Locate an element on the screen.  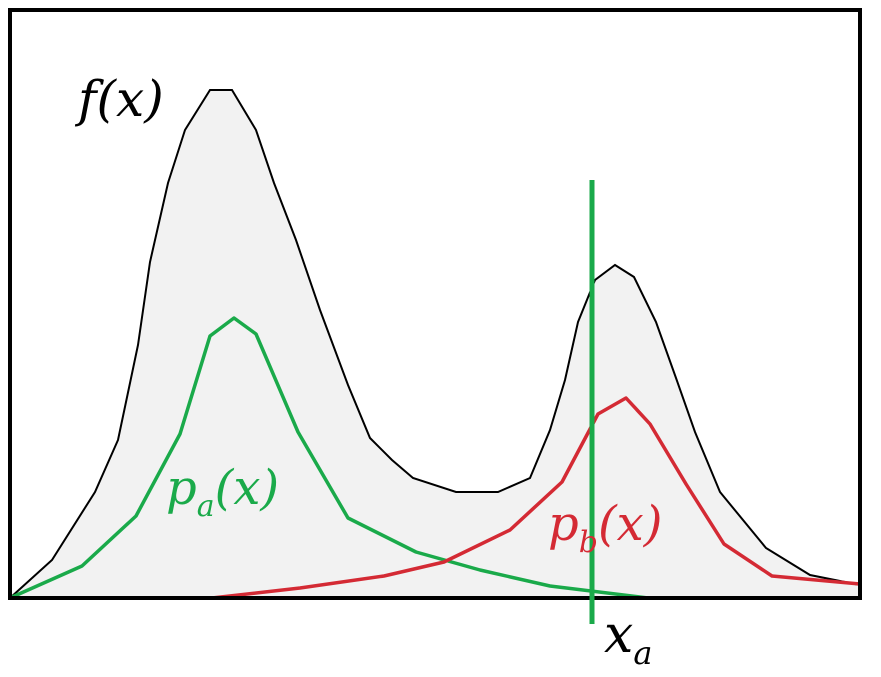
f-label: f(x) is located at coordinates (119, 99).